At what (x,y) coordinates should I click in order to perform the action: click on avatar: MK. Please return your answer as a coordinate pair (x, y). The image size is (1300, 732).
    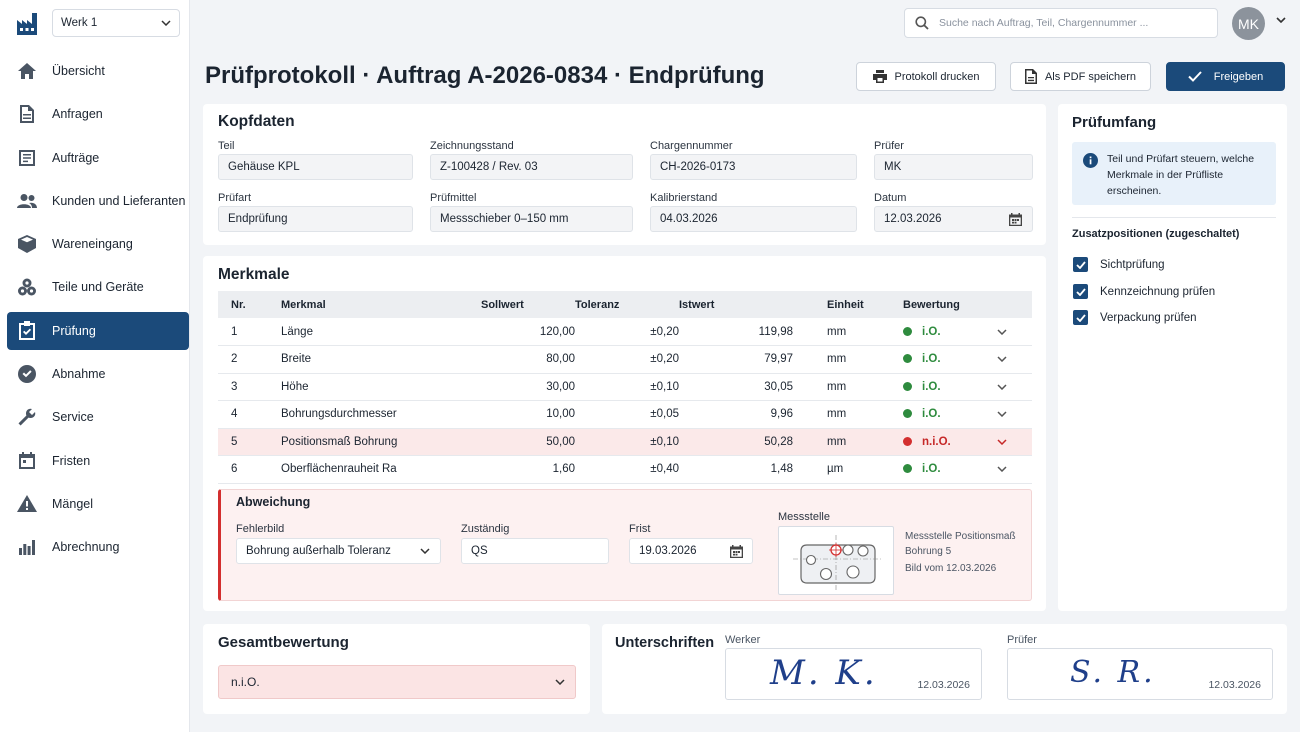
    Looking at the image, I should click on (1248, 23).